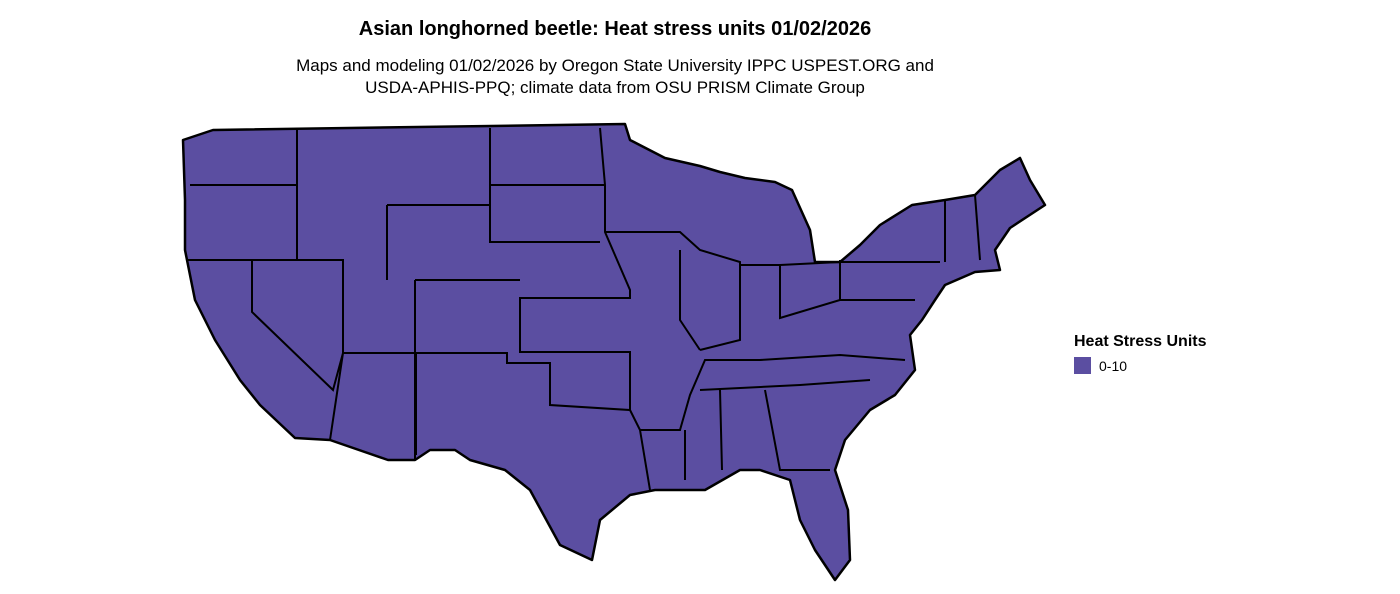 Image resolution: width=1400 pixels, height=594 pixels. Describe the element at coordinates (1140, 353) in the screenshot. I see `legend: Heat Stress Units 0-10` at that location.